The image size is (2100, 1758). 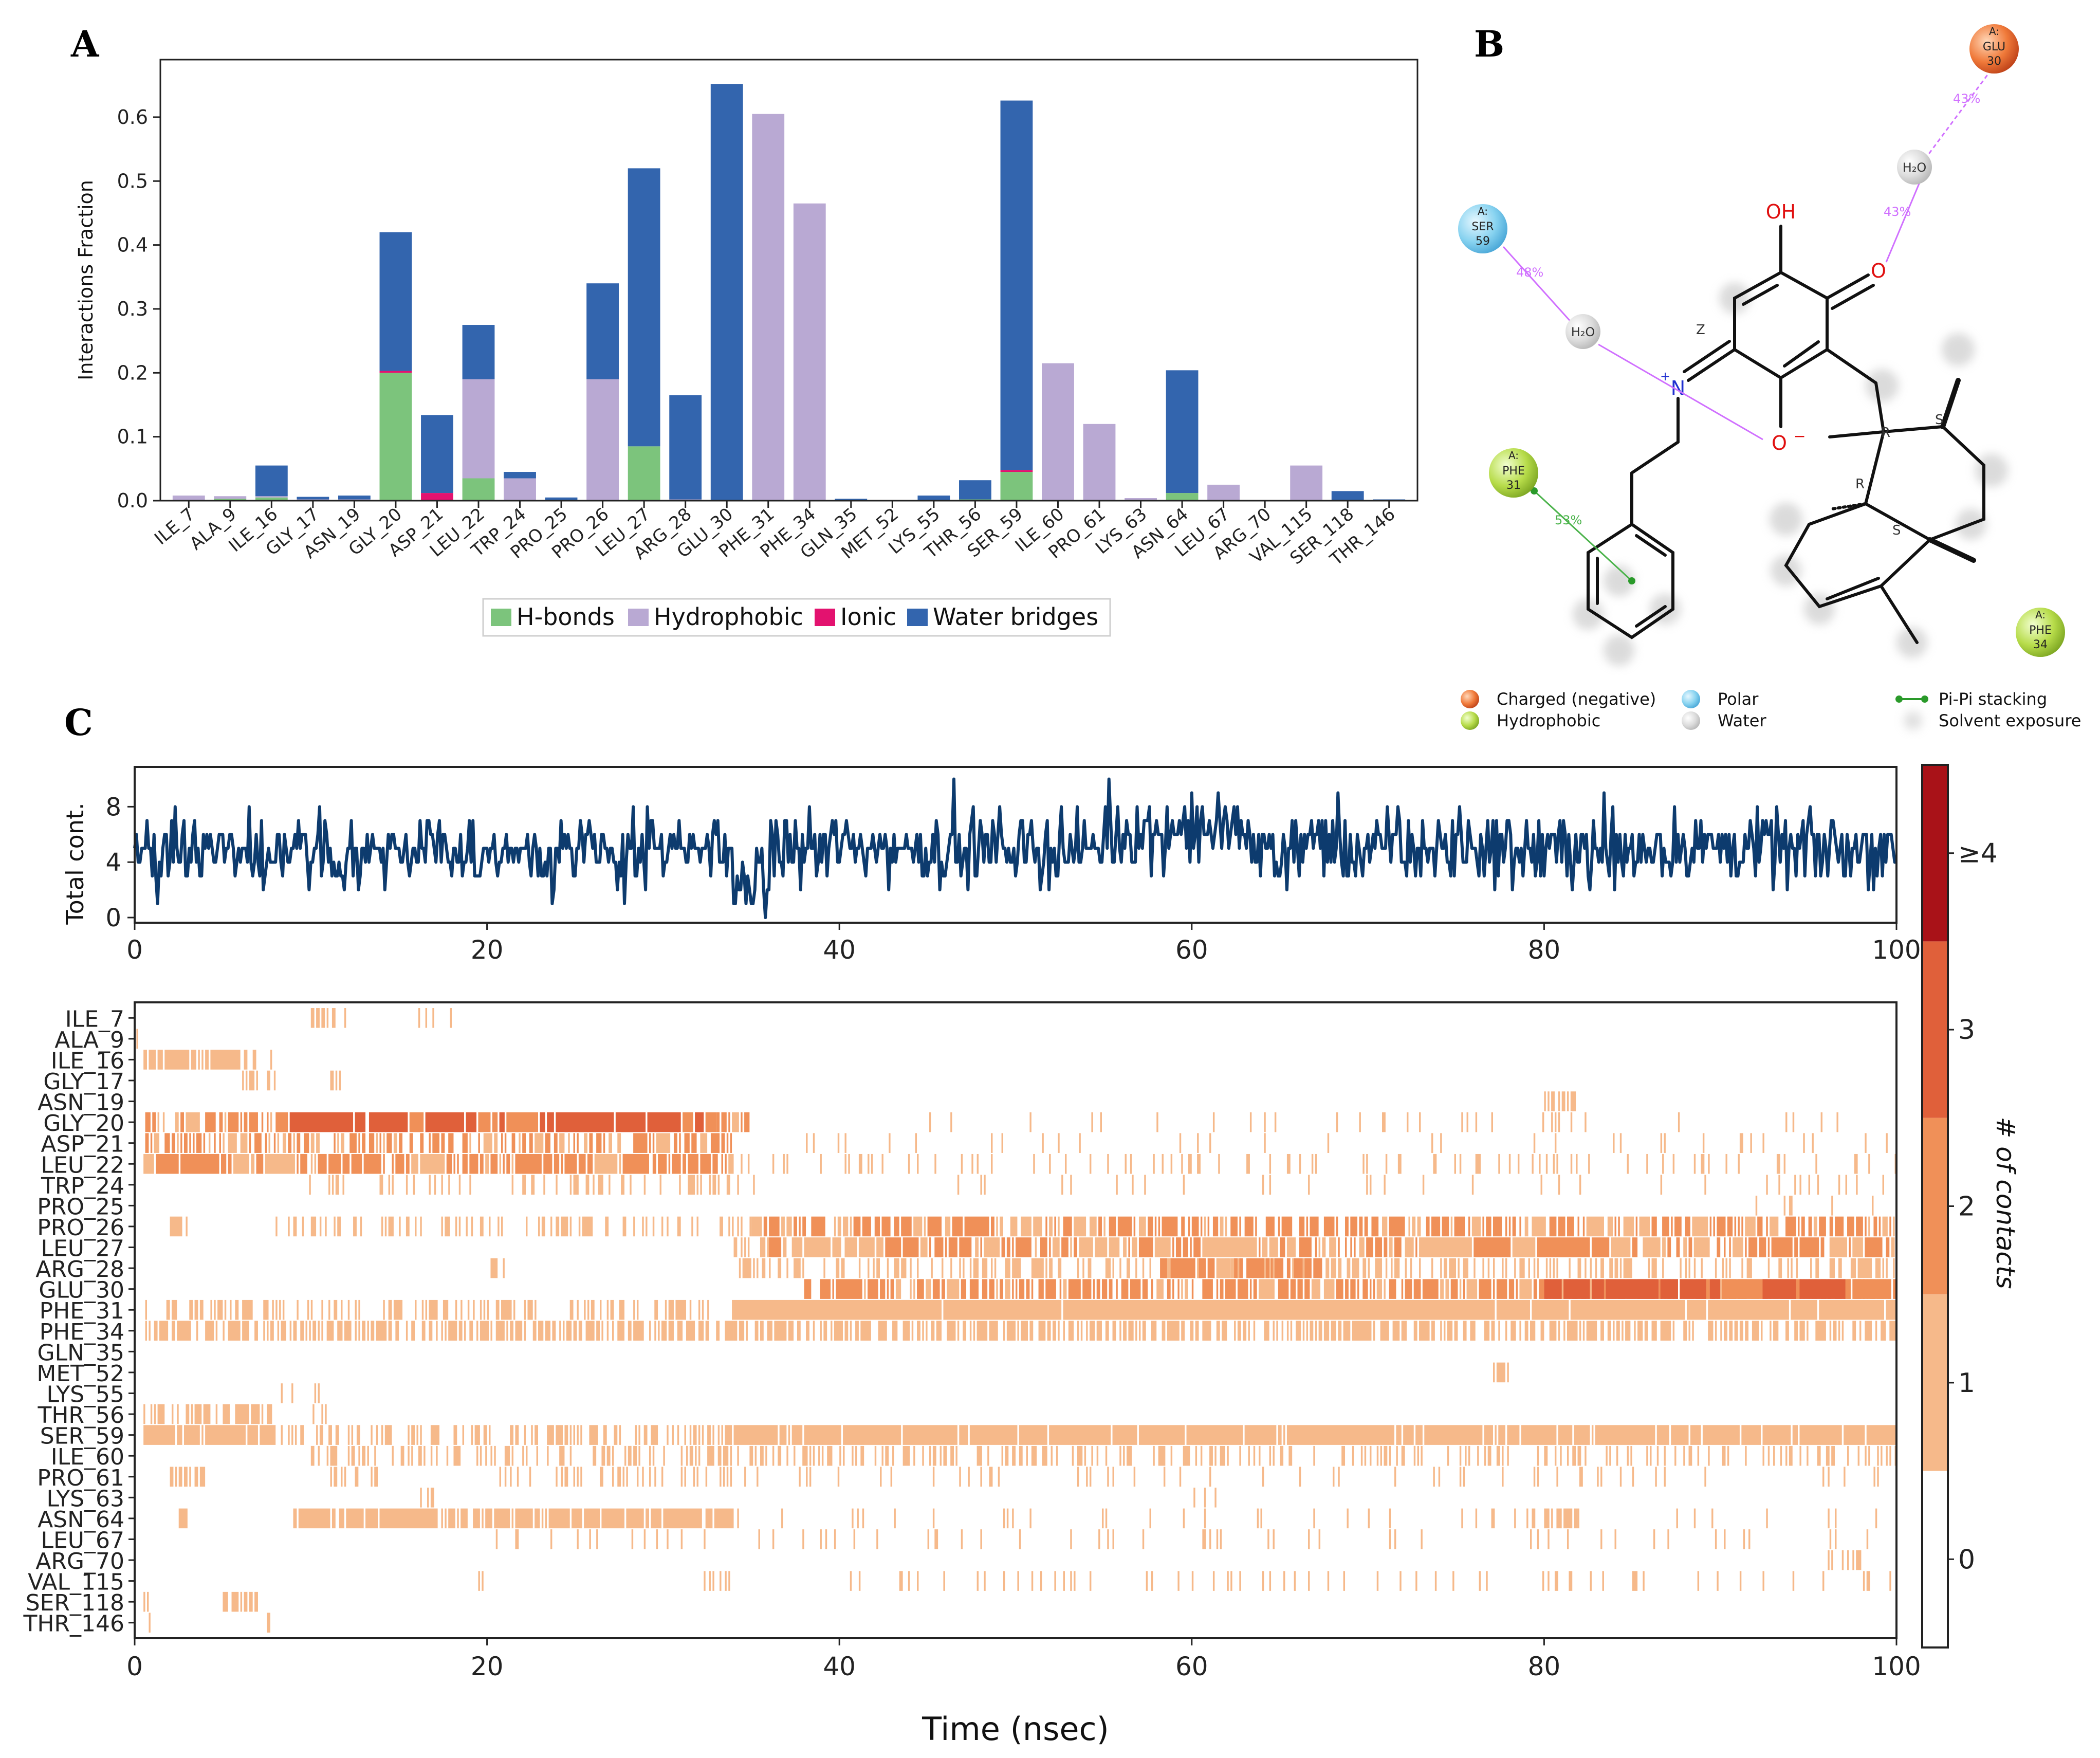 I want to click on legend-label-hbonds: H-bonds, so click(x=566, y=617).